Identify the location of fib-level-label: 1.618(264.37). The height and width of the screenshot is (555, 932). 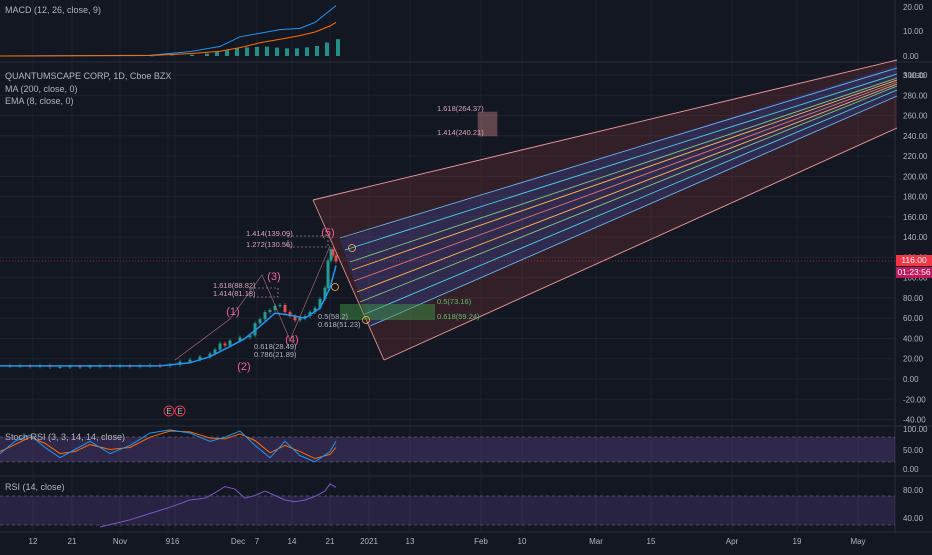
(460, 108).